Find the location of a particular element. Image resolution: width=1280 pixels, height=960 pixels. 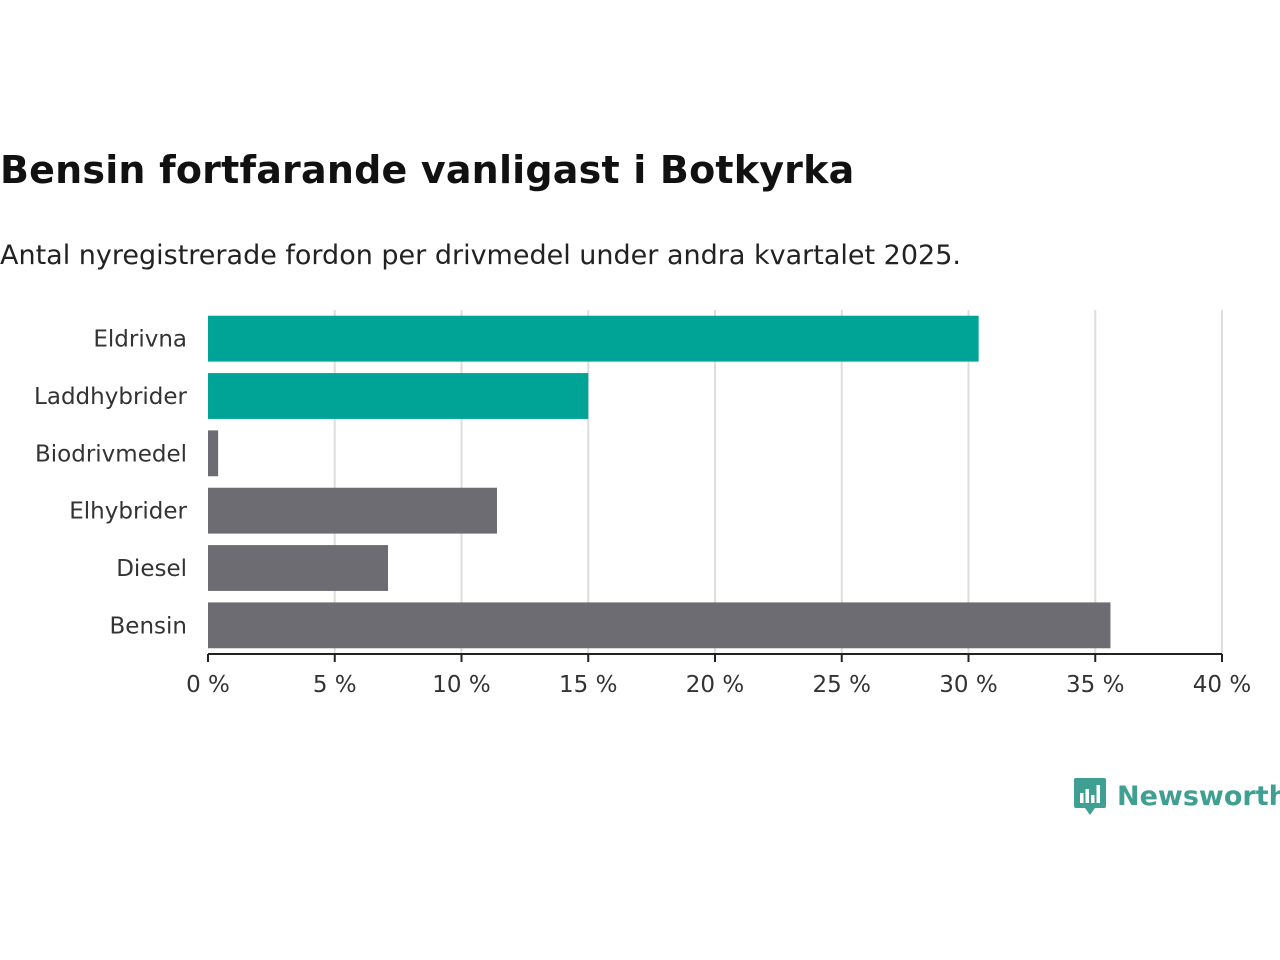

category-label: Diesel is located at coordinates (151, 569).